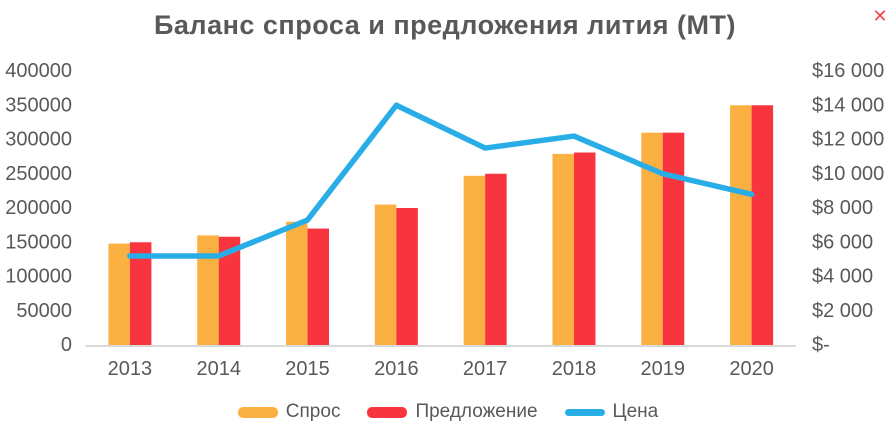 This screenshot has height=435, width=896. Describe the element at coordinates (635, 411) in the screenshot. I see `legend-label: Цена` at that location.